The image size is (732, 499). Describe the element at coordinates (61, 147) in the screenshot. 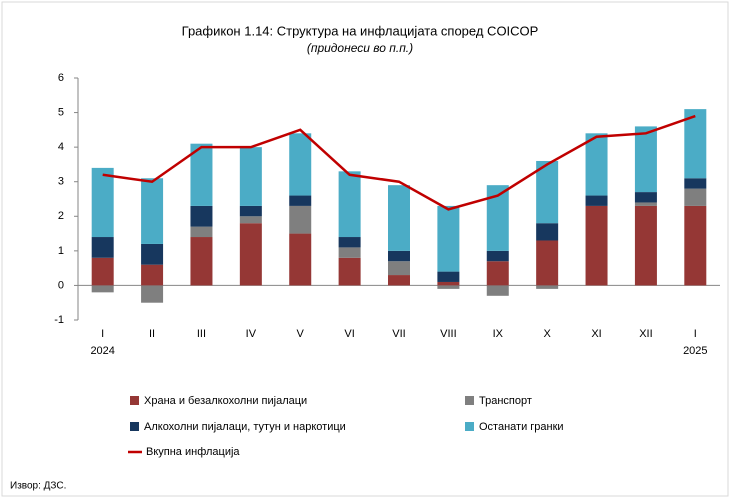

I see `y-tick-label: 4` at that location.